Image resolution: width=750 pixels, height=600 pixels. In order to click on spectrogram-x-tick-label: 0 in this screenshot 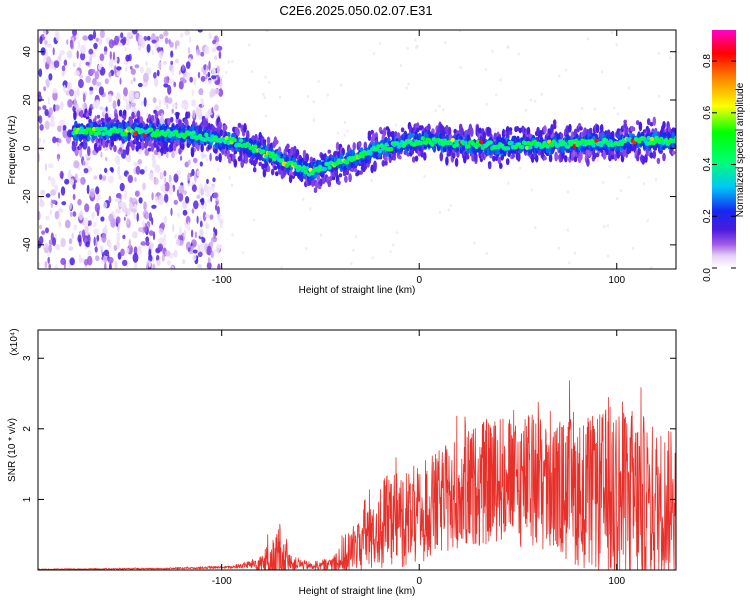, I will do `click(419, 280)`.